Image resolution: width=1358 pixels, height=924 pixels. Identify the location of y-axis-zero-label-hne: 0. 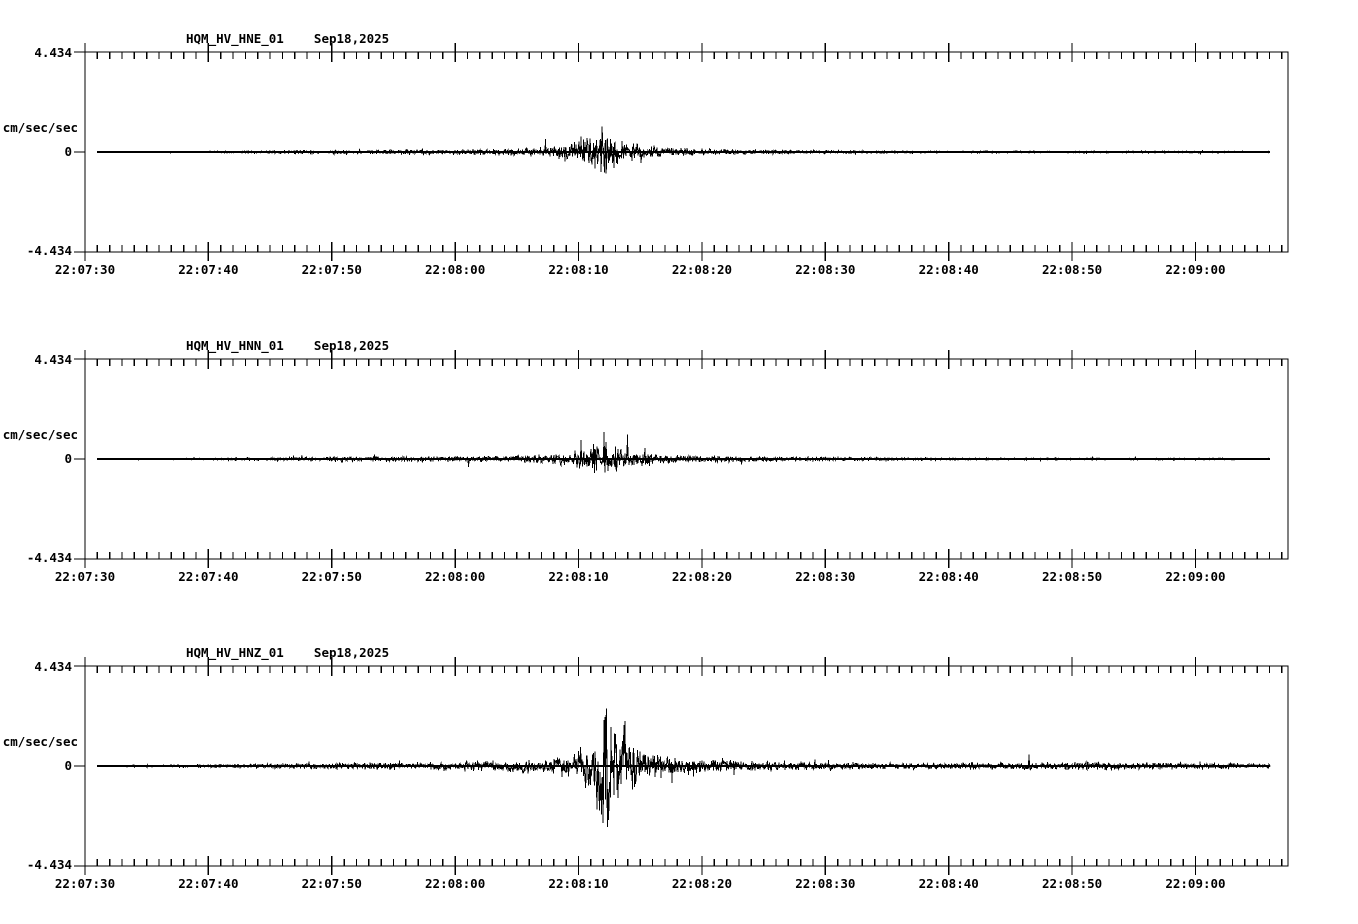
(68, 151).